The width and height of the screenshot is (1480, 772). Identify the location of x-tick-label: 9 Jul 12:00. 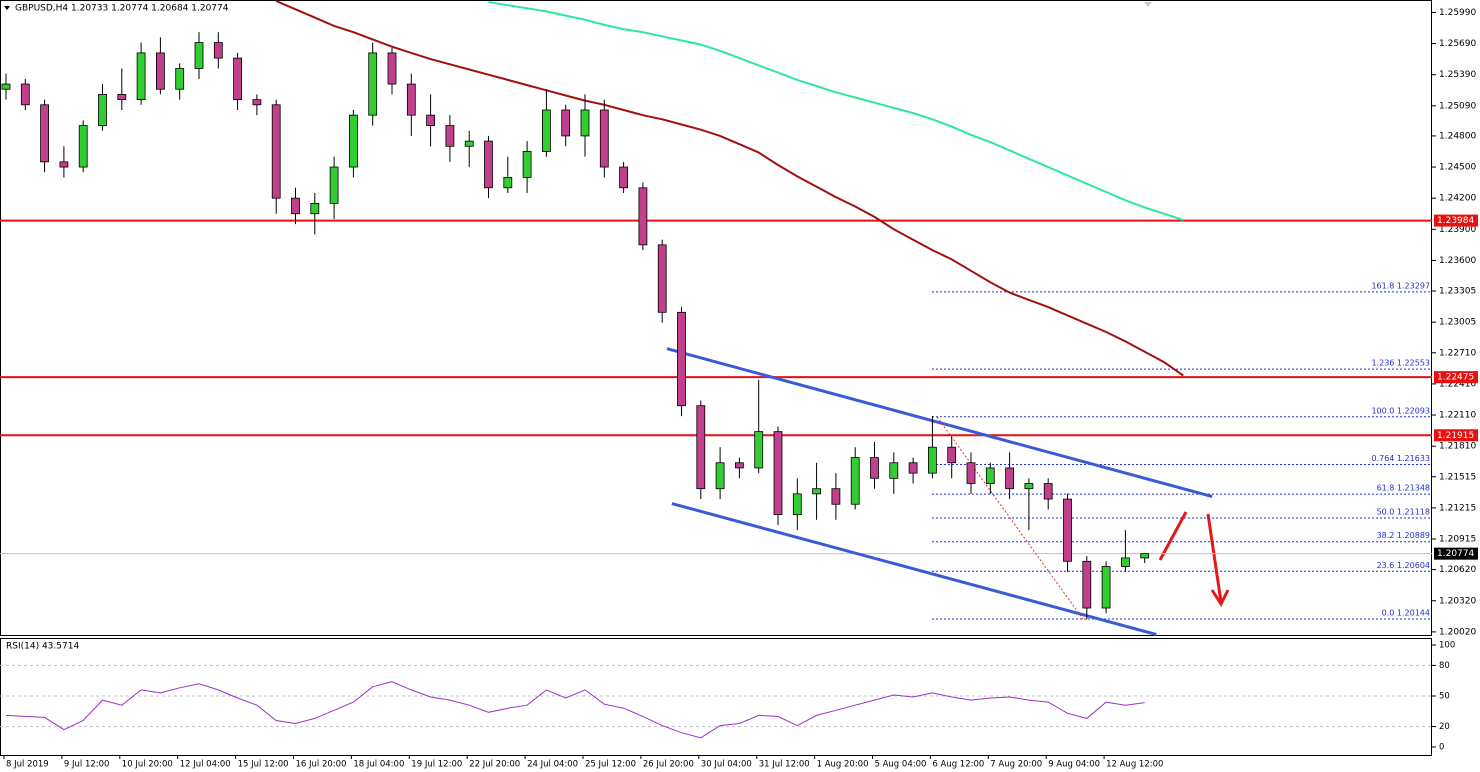
(87, 765).